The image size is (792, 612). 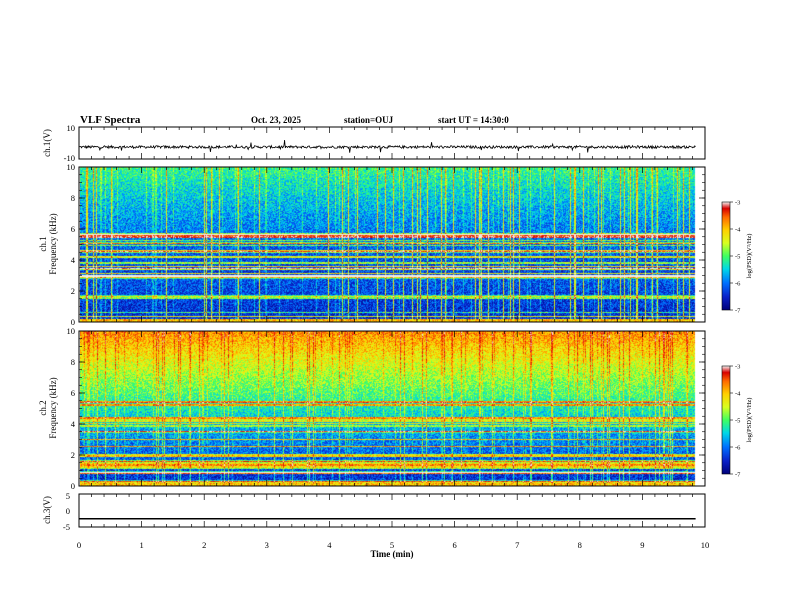 I want to click on figure-title: VLF Spectra, so click(x=110, y=120).